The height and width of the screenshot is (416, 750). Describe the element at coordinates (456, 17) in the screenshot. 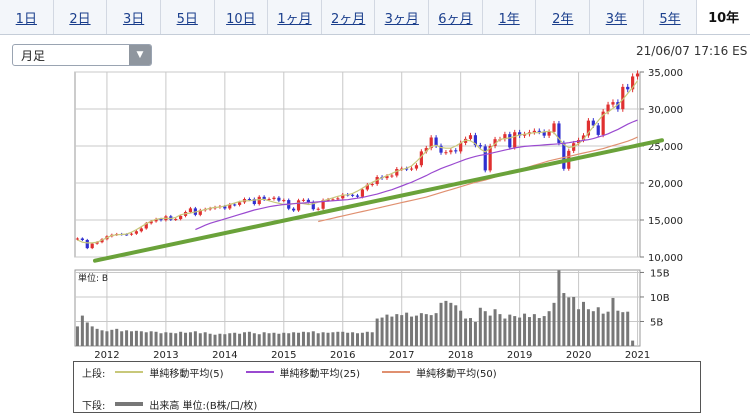

I see `tab-9: 6ヶ月` at that location.